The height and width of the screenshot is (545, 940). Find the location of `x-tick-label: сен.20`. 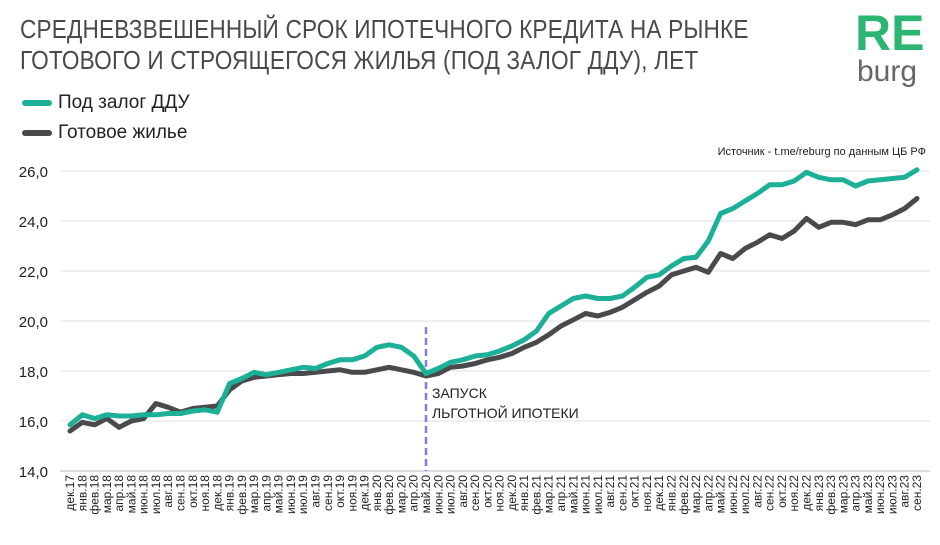

x-tick-label: сен.20 is located at coordinates (475, 493).